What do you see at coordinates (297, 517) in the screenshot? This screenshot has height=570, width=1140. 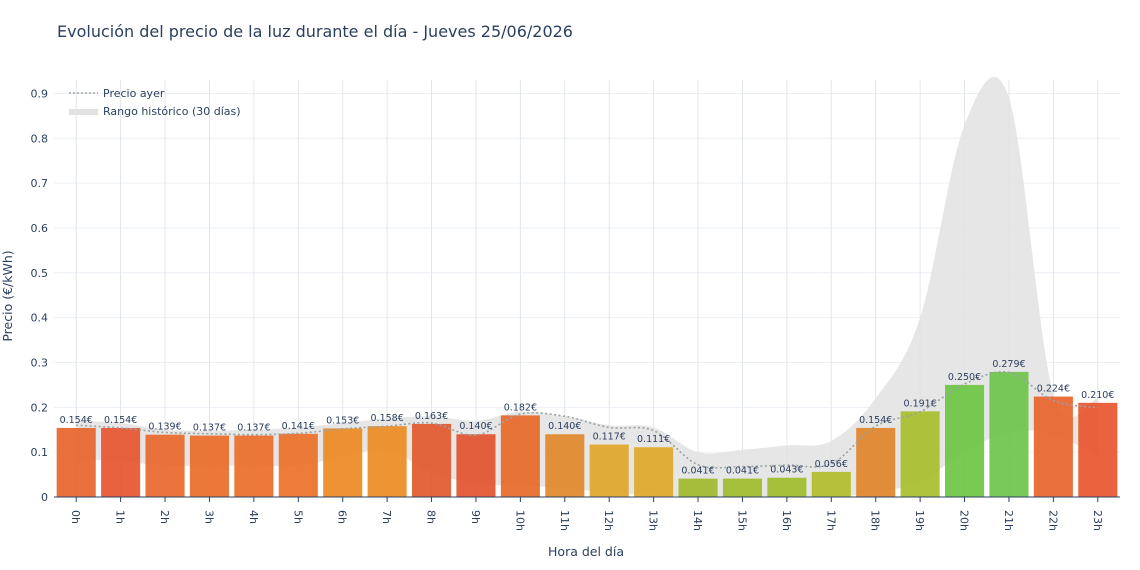 I see `x-tick-label-5h: 5h` at bounding box center [297, 517].